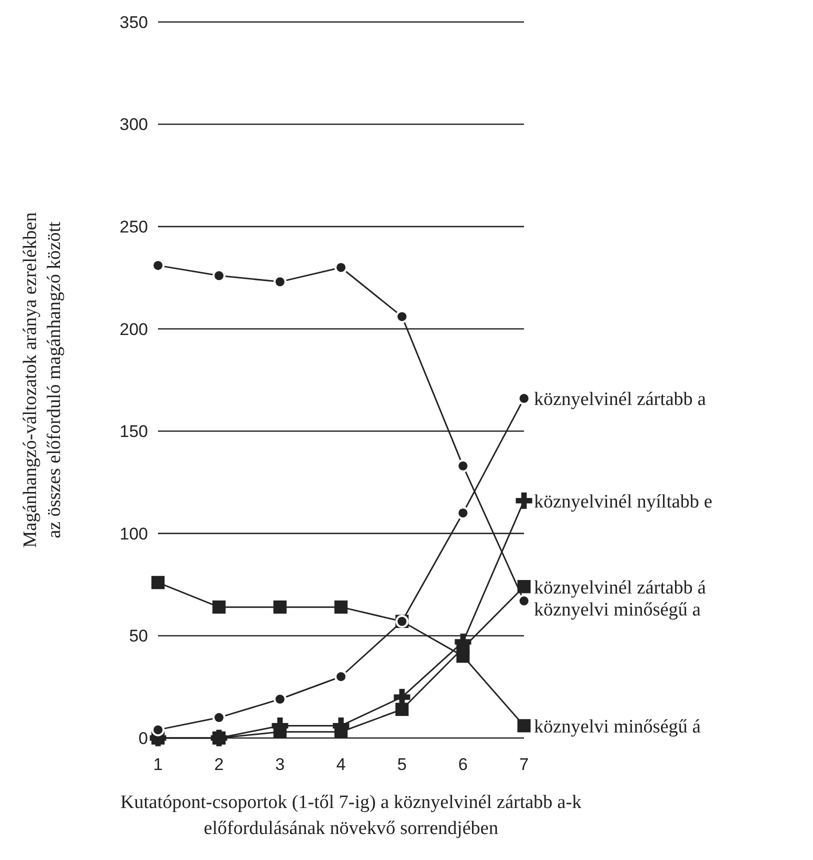 The image size is (813, 860). What do you see at coordinates (351, 815) in the screenshot?
I see `x-axis-title: Kutatópont-csoportok (1-től 7-ig) a köznyelvinél zártabb a-k előfordulásának növekvő sorrendjében` at bounding box center [351, 815].